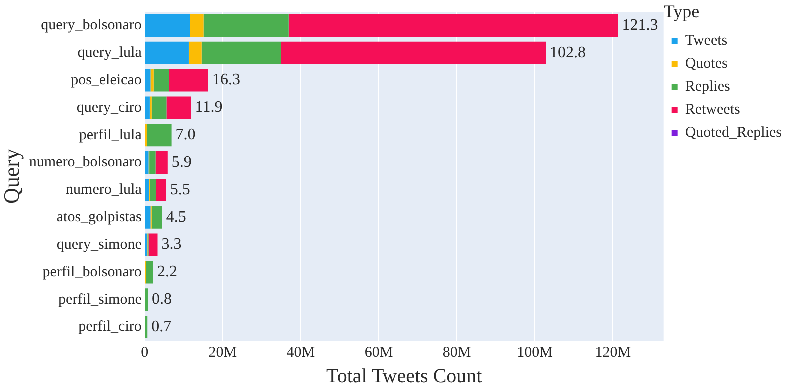 Image resolution: width=792 pixels, height=391 pixels. What do you see at coordinates (226, 80) in the screenshot?
I see `total-label: 16.3` at bounding box center [226, 80].